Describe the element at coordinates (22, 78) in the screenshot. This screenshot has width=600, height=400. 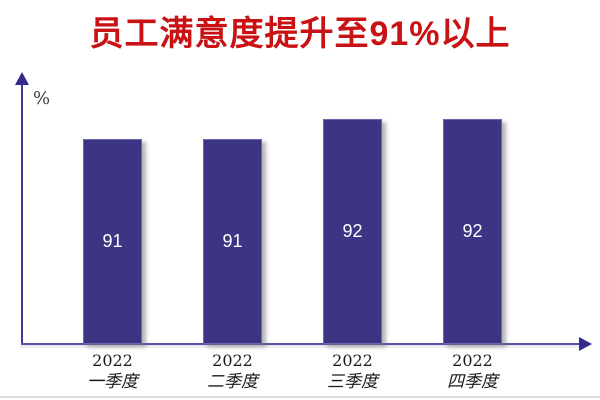
I see `y-axis-arrow-icon` at that location.